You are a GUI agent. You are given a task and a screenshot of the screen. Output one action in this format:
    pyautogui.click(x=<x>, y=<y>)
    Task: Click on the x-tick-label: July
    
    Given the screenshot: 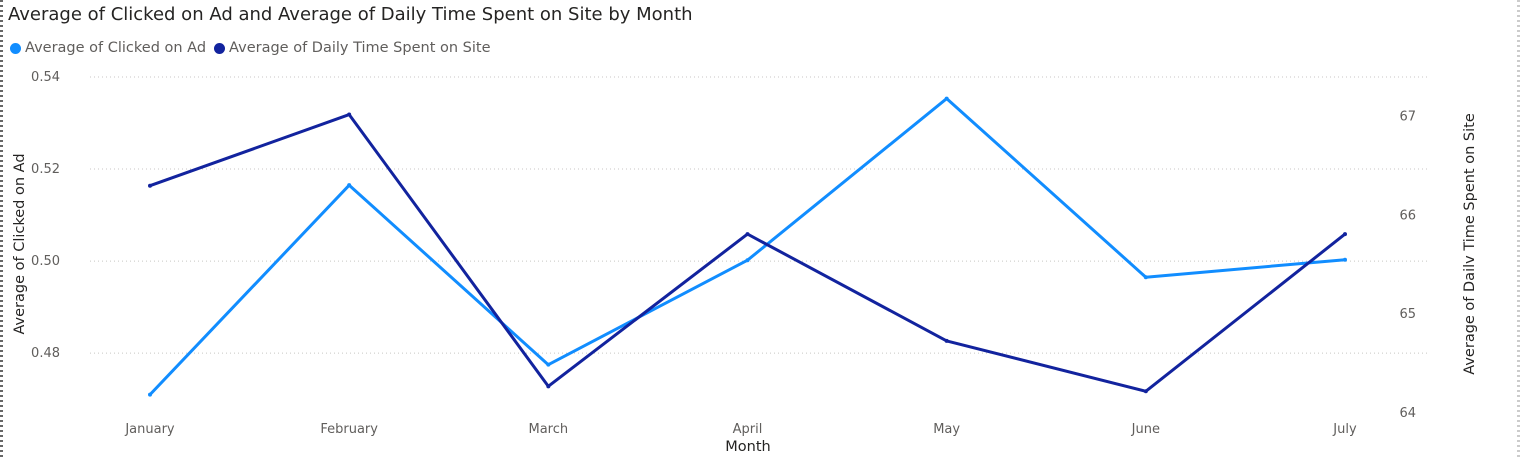 What is the action you would take?
    pyautogui.click(x=1344, y=429)
    